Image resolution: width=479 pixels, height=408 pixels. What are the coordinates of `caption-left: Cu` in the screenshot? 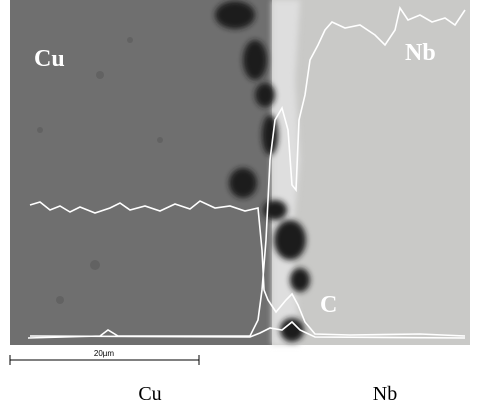 It's located at (149, 394).